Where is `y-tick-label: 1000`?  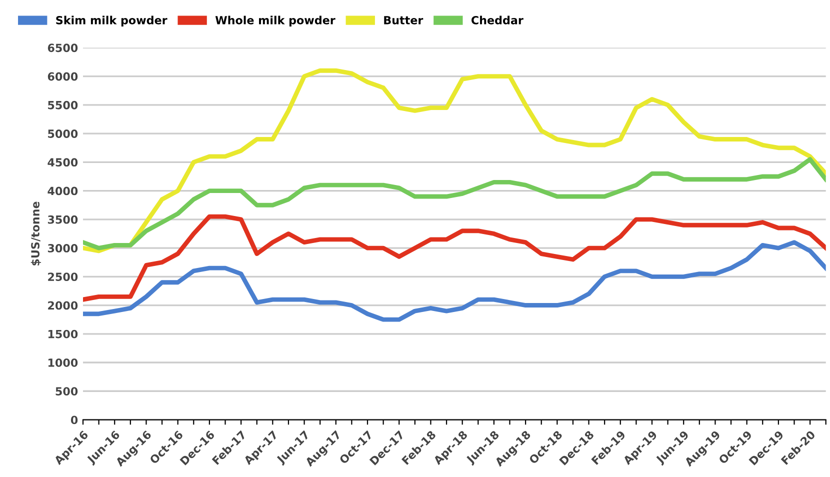
y-tick-label: 1000 is located at coordinates (63, 362).